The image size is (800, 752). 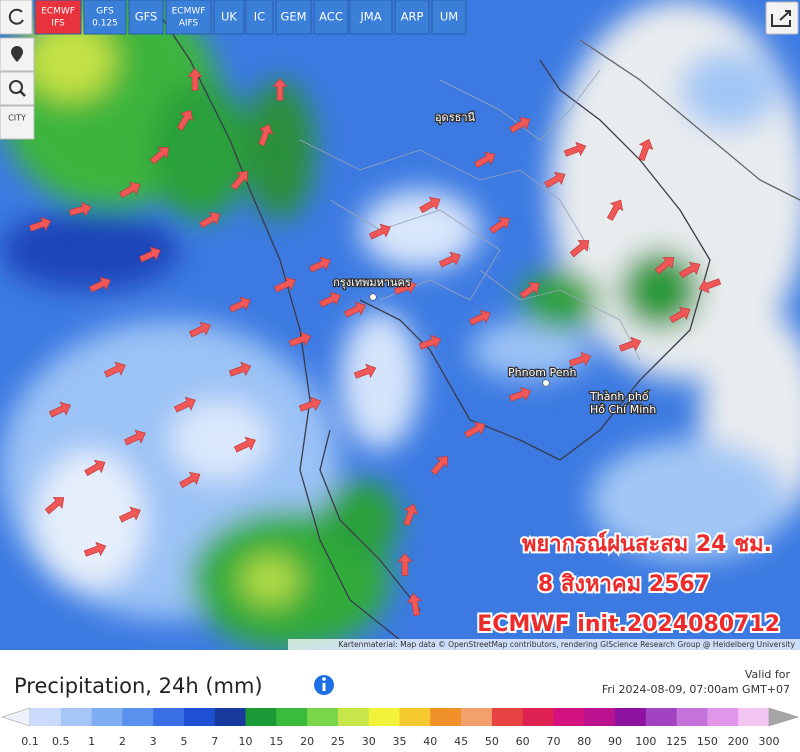 I want to click on scale-label: 200, so click(x=738, y=741).